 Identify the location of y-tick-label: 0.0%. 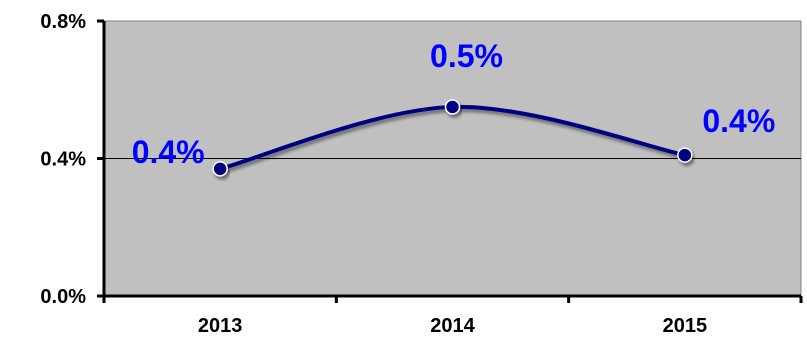
(63, 297).